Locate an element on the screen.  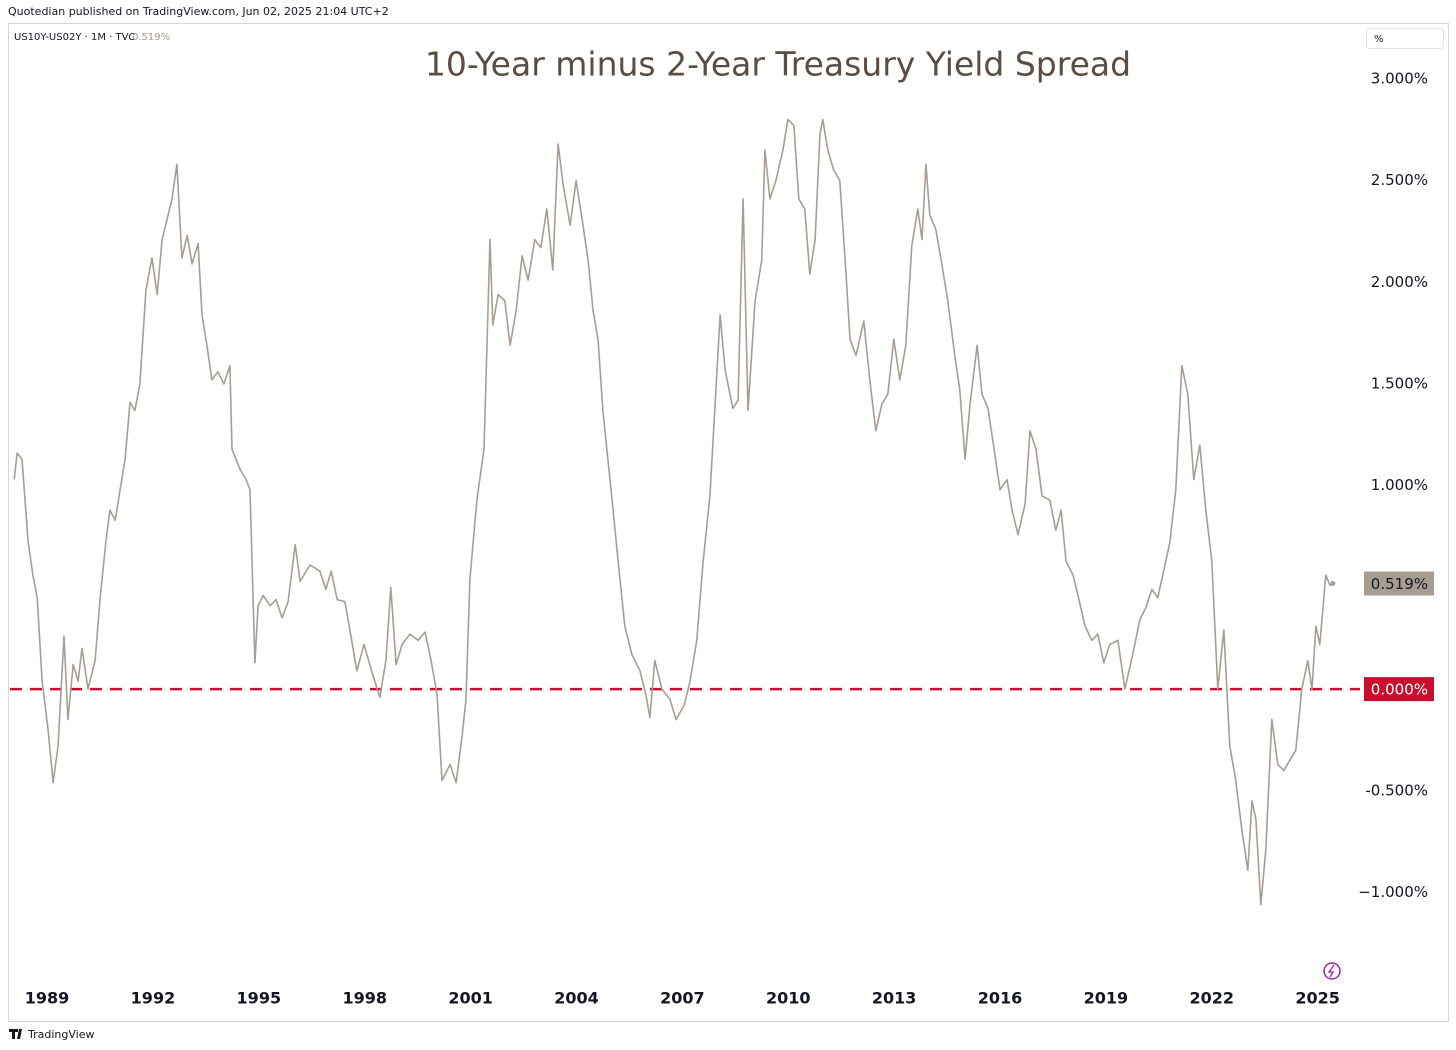
x-tick-label: 1992 is located at coordinates (153, 998).